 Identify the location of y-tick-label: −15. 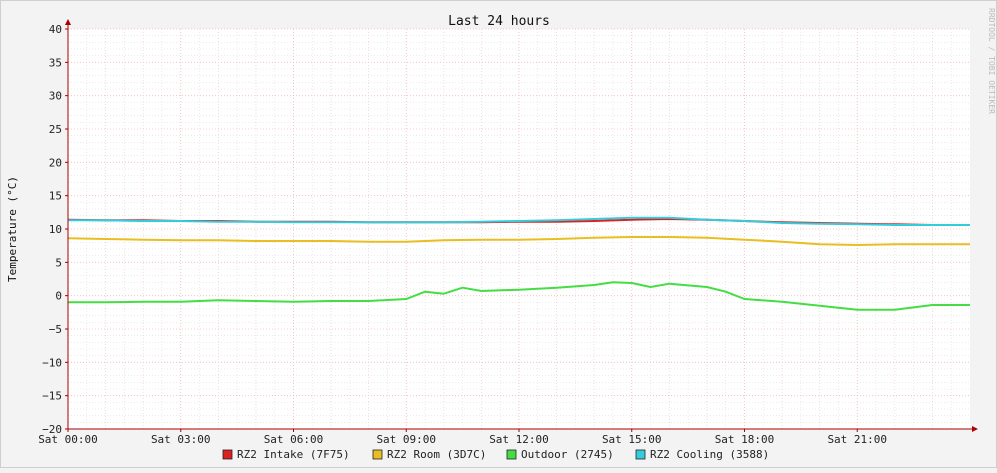
(52, 396).